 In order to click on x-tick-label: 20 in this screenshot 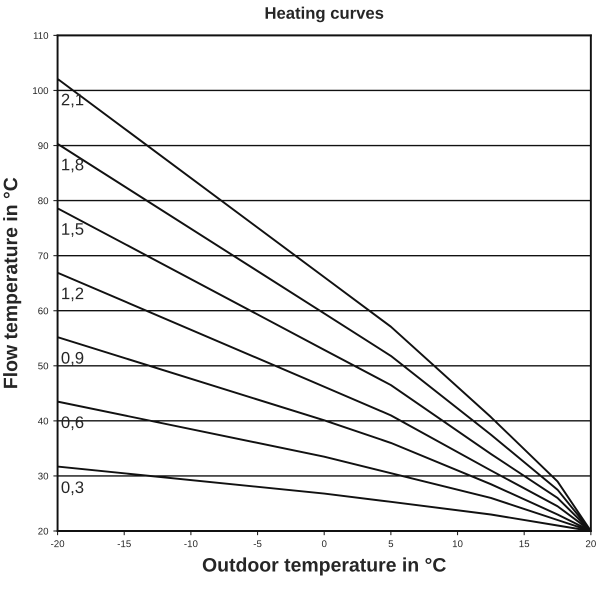, I will do `click(591, 544)`.